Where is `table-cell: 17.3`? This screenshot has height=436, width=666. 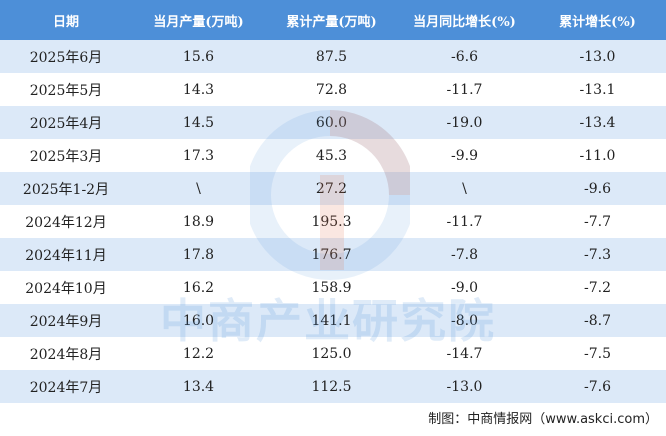
table-cell: 17.3 is located at coordinates (198, 155).